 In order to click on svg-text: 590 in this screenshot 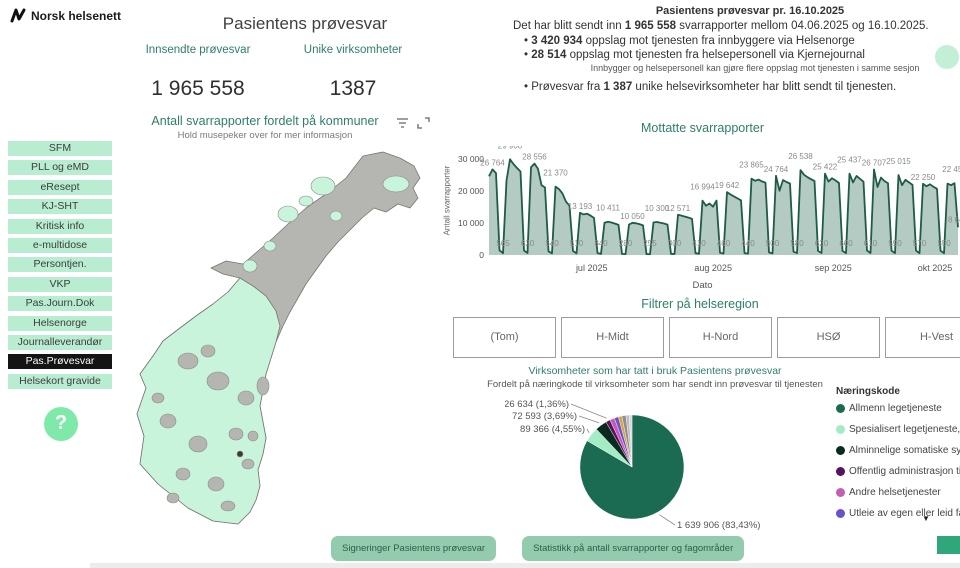, I will do `click(895, 243)`.